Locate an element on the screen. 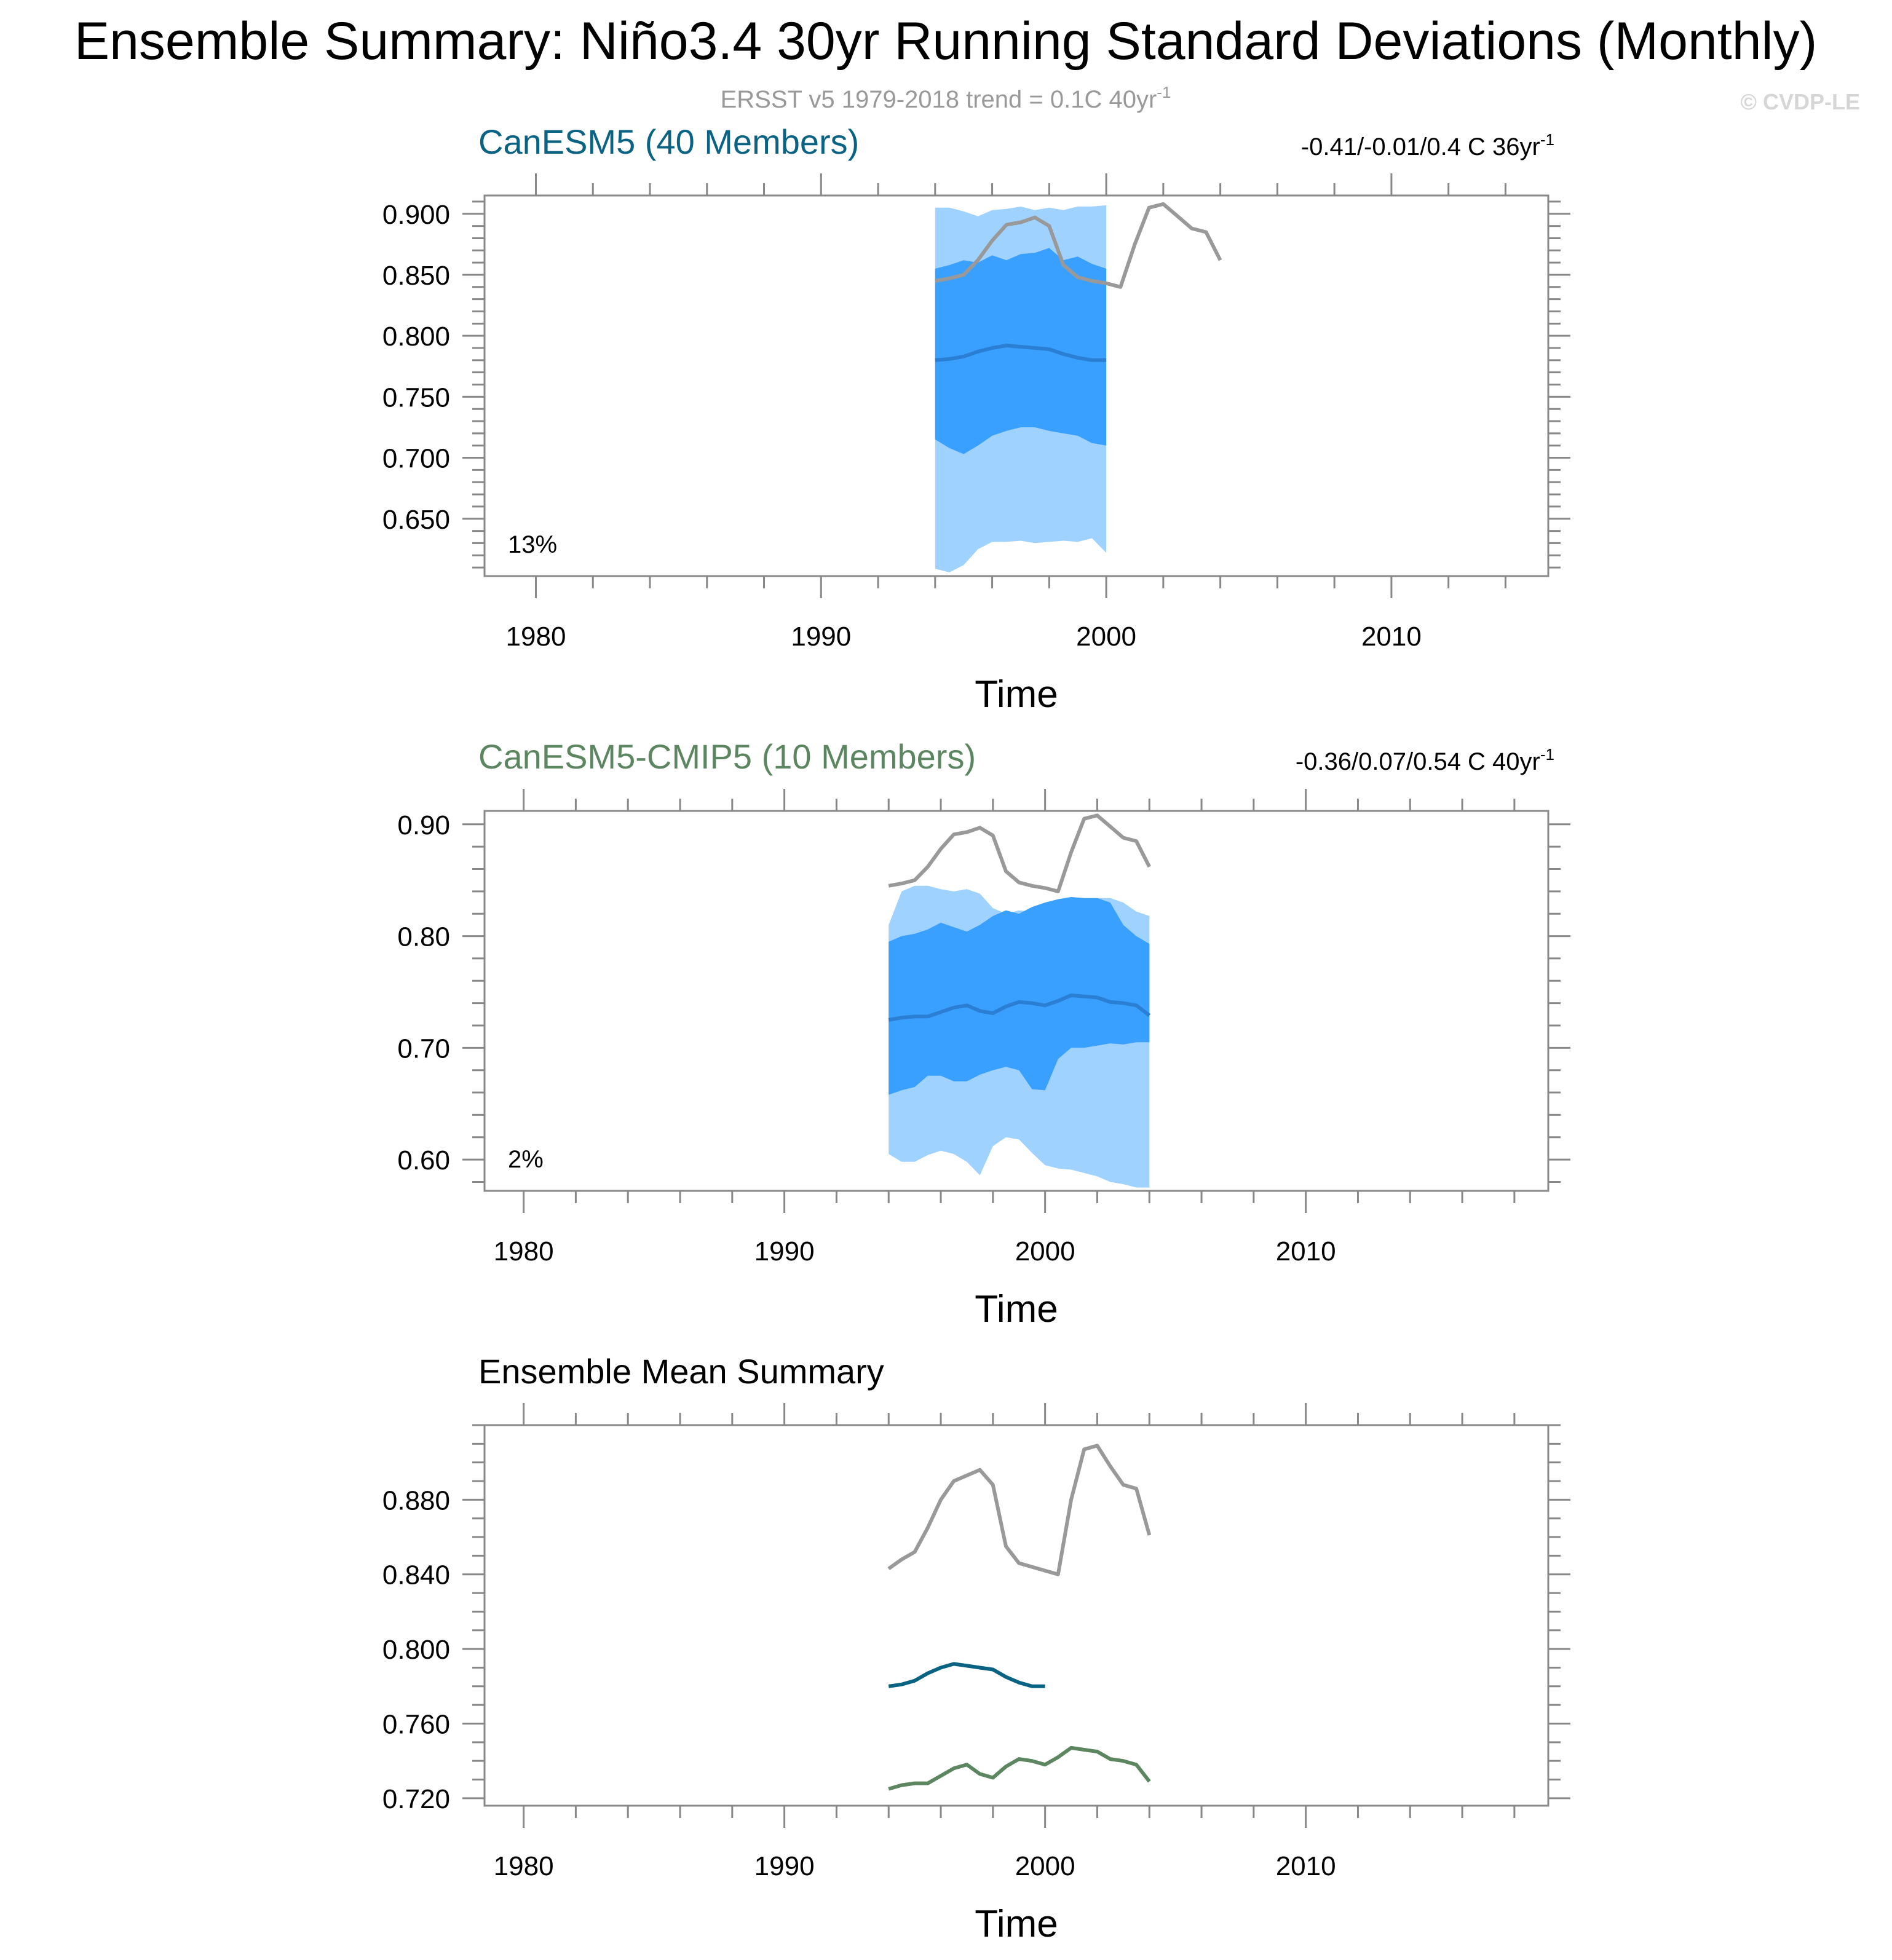  y-tick-label: 0.650 is located at coordinates (416, 520).